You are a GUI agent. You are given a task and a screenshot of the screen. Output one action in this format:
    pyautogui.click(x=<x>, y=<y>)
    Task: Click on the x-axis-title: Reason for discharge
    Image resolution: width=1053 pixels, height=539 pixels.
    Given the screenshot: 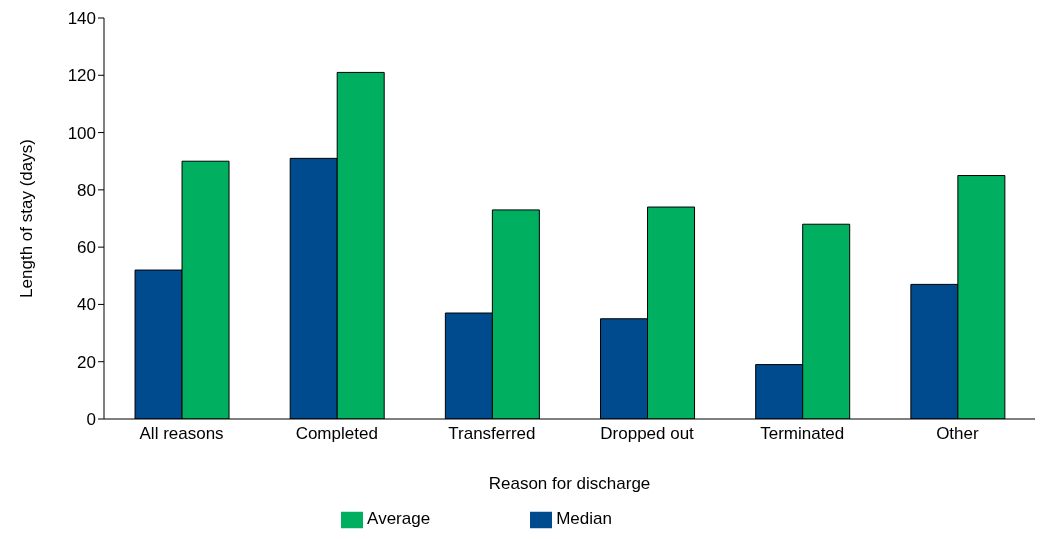 What is the action you would take?
    pyautogui.click(x=569, y=483)
    